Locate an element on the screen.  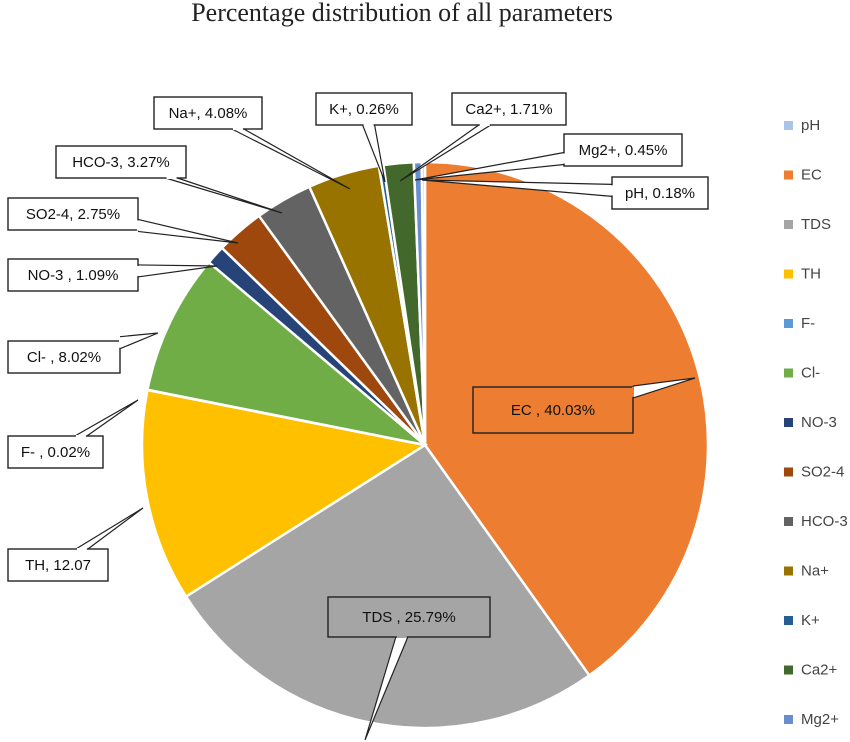
legend-label: TDS is located at coordinates (816, 224).